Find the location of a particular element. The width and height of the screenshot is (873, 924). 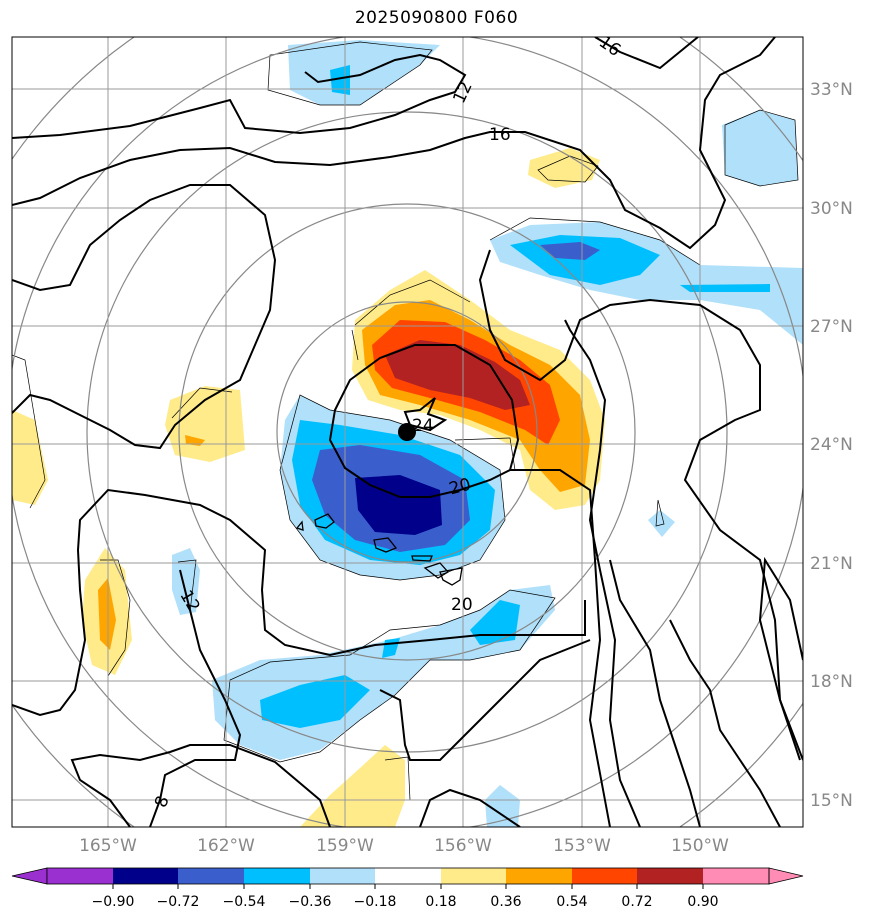

lat-label-33: 33°N is located at coordinates (831, 90).